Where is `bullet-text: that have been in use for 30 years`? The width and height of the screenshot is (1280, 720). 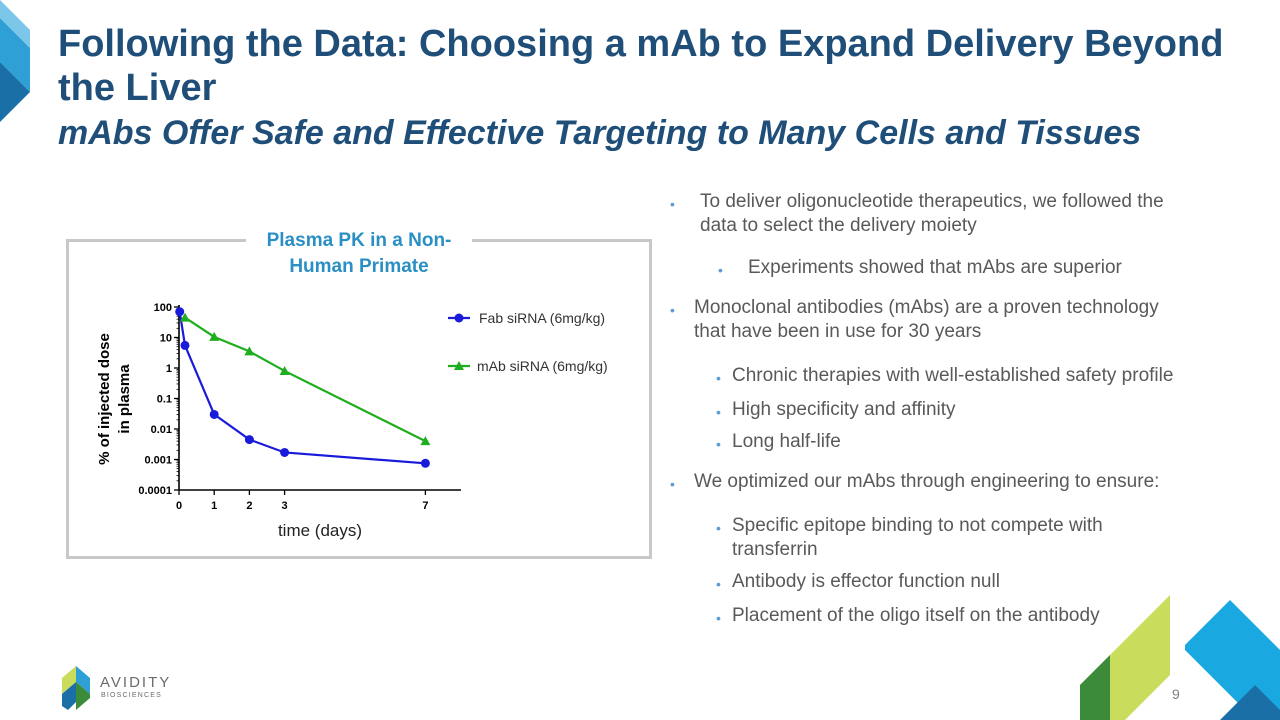
bullet-text: that have been in use for 30 years is located at coordinates (838, 331).